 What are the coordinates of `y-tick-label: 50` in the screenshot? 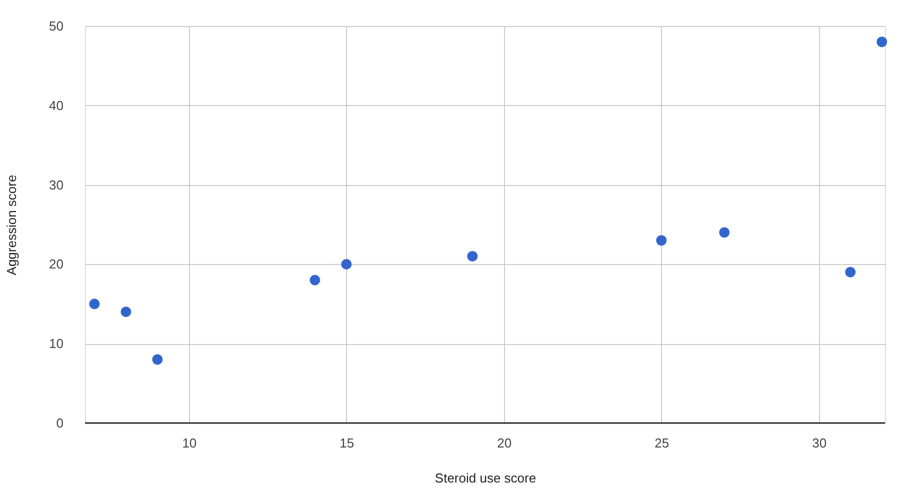 It's located at (56, 26).